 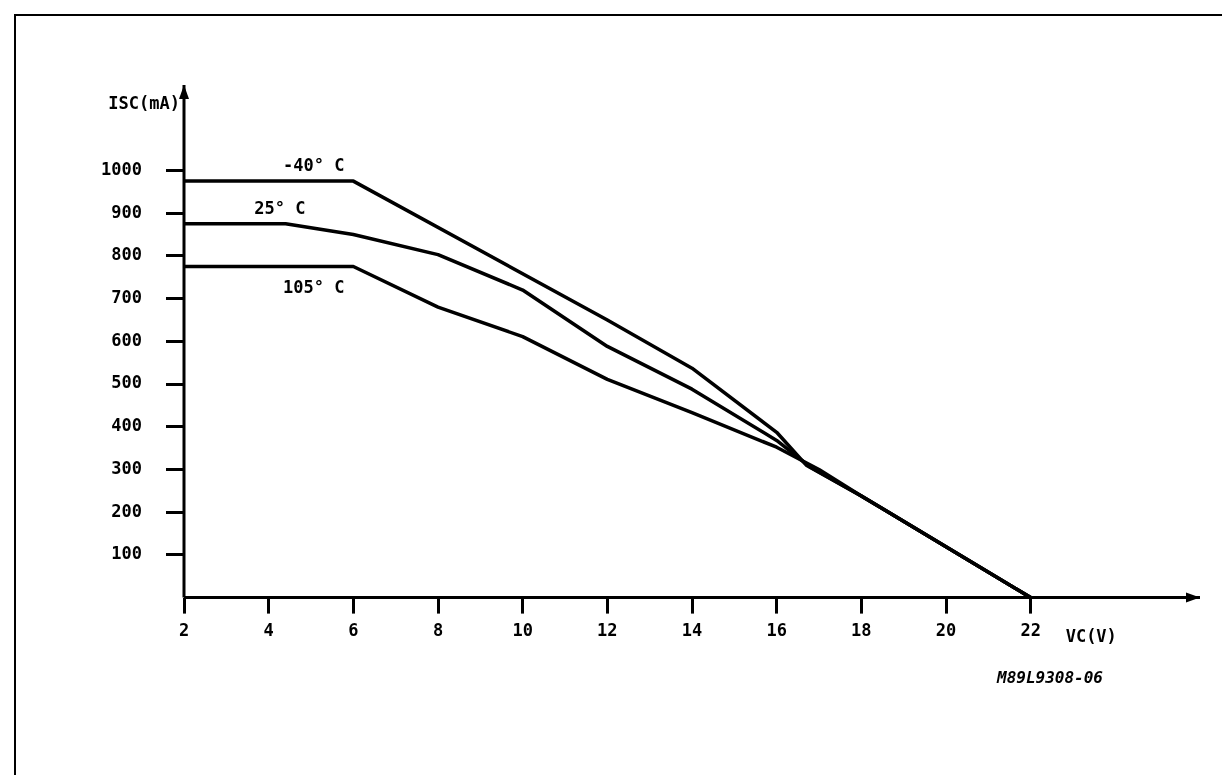 I want to click on x-tick-label: 22, so click(x=1030, y=630).